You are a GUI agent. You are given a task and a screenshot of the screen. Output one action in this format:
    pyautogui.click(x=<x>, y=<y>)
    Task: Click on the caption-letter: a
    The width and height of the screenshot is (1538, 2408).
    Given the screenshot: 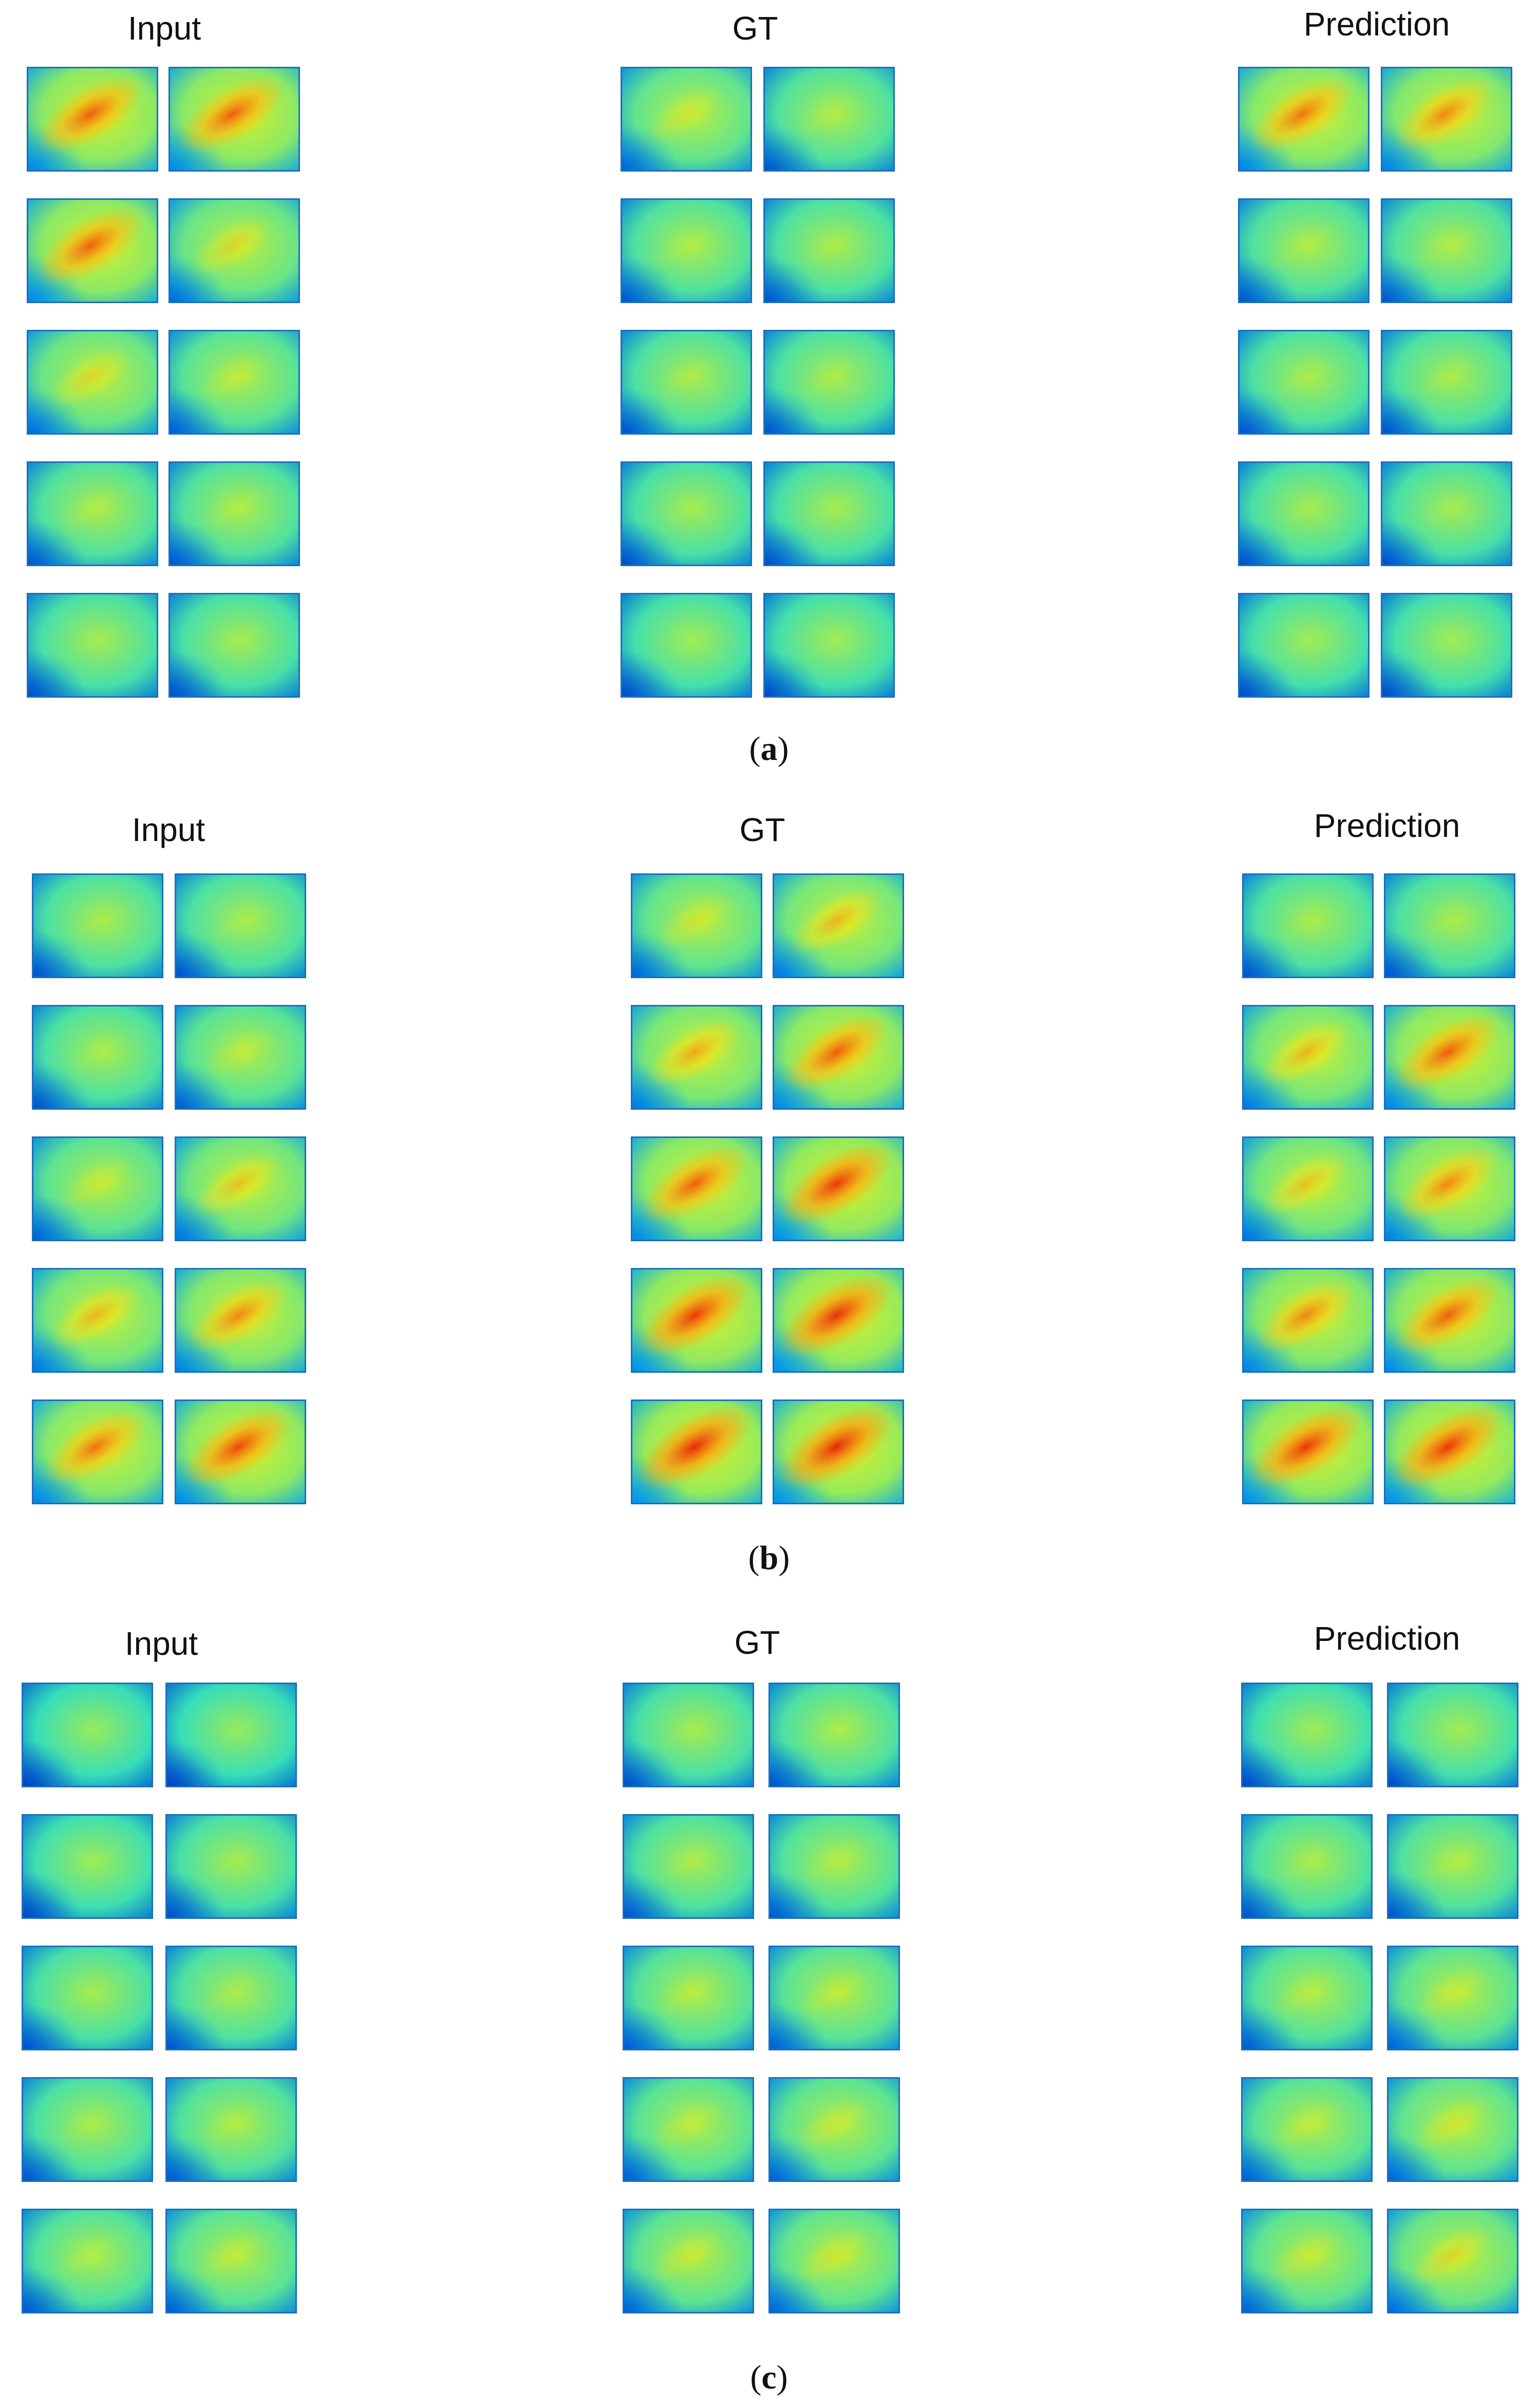 What is the action you would take?
    pyautogui.click(x=769, y=749)
    